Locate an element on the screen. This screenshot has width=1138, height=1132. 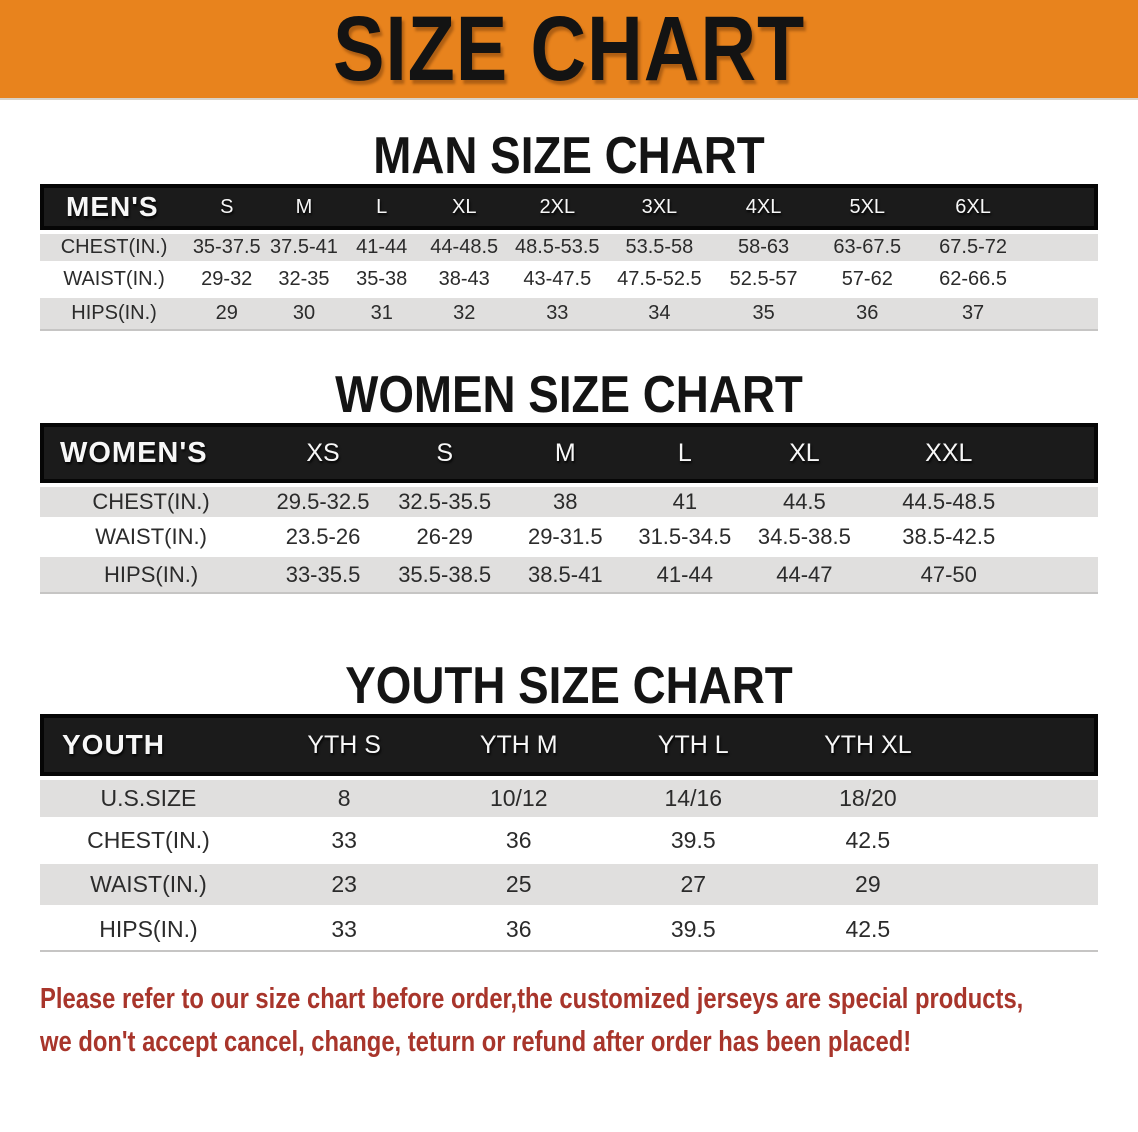
measurement-value: 44-48.5 is located at coordinates (464, 247).